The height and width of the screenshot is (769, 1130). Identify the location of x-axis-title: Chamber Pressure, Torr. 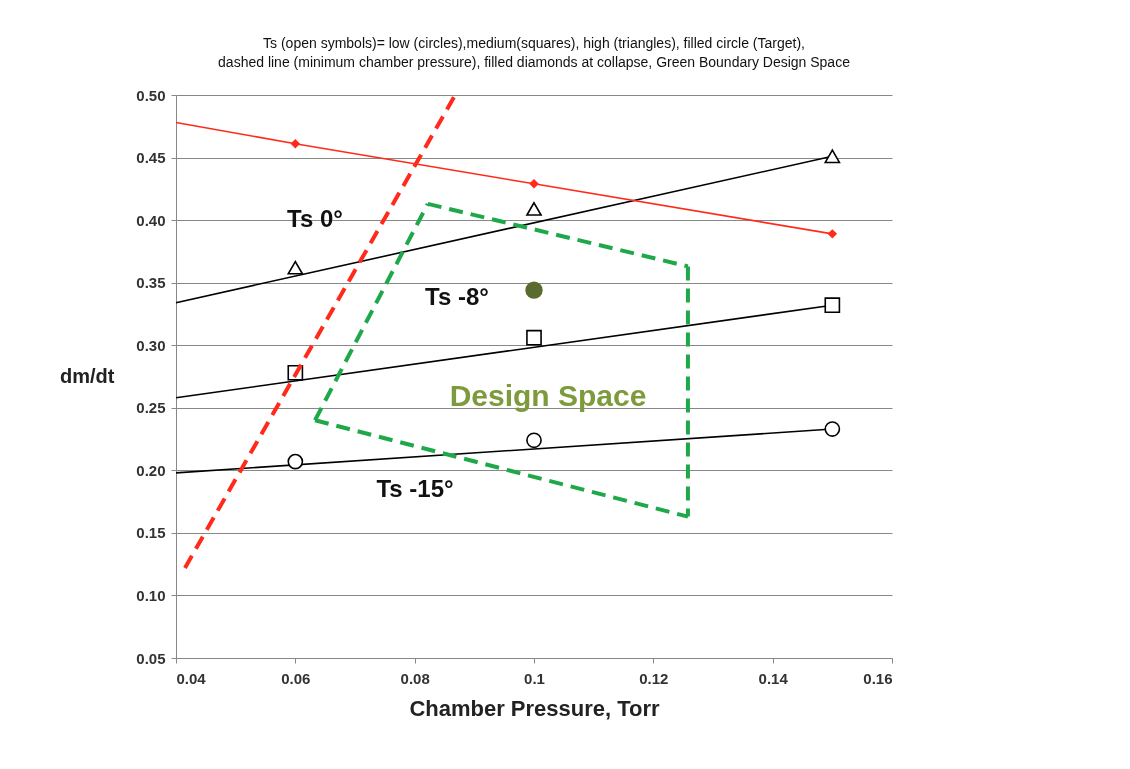
(535, 708).